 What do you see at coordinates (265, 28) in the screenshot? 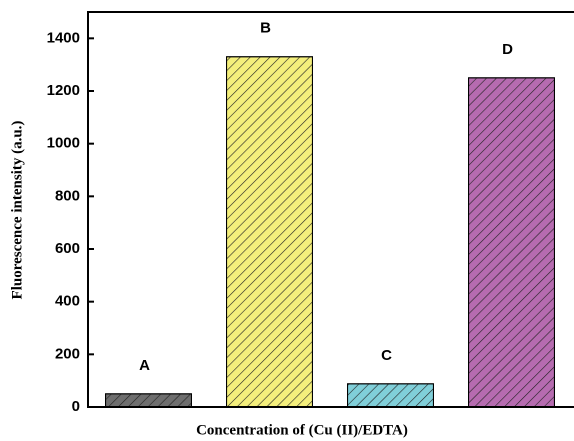
I see `bar-category-label: B` at bounding box center [265, 28].